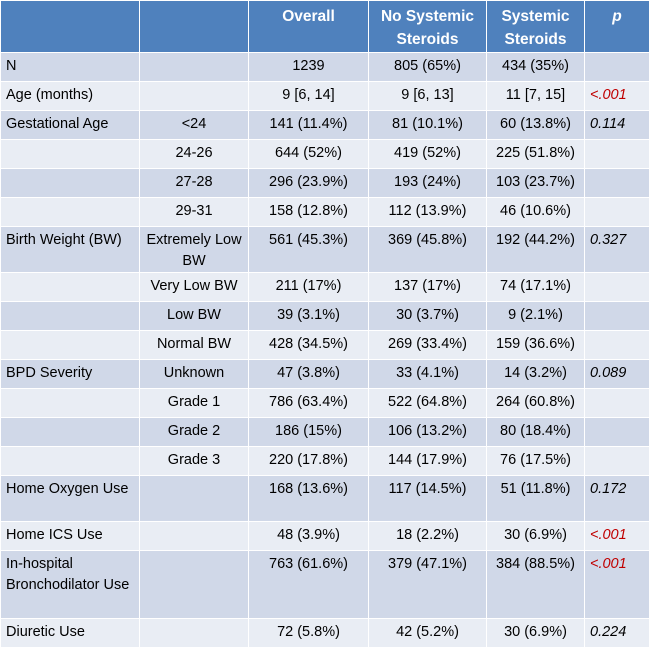 This screenshot has height=652, width=649. Describe the element at coordinates (535, 316) in the screenshot. I see `cell-steroids: 9 (2.1%)` at that location.